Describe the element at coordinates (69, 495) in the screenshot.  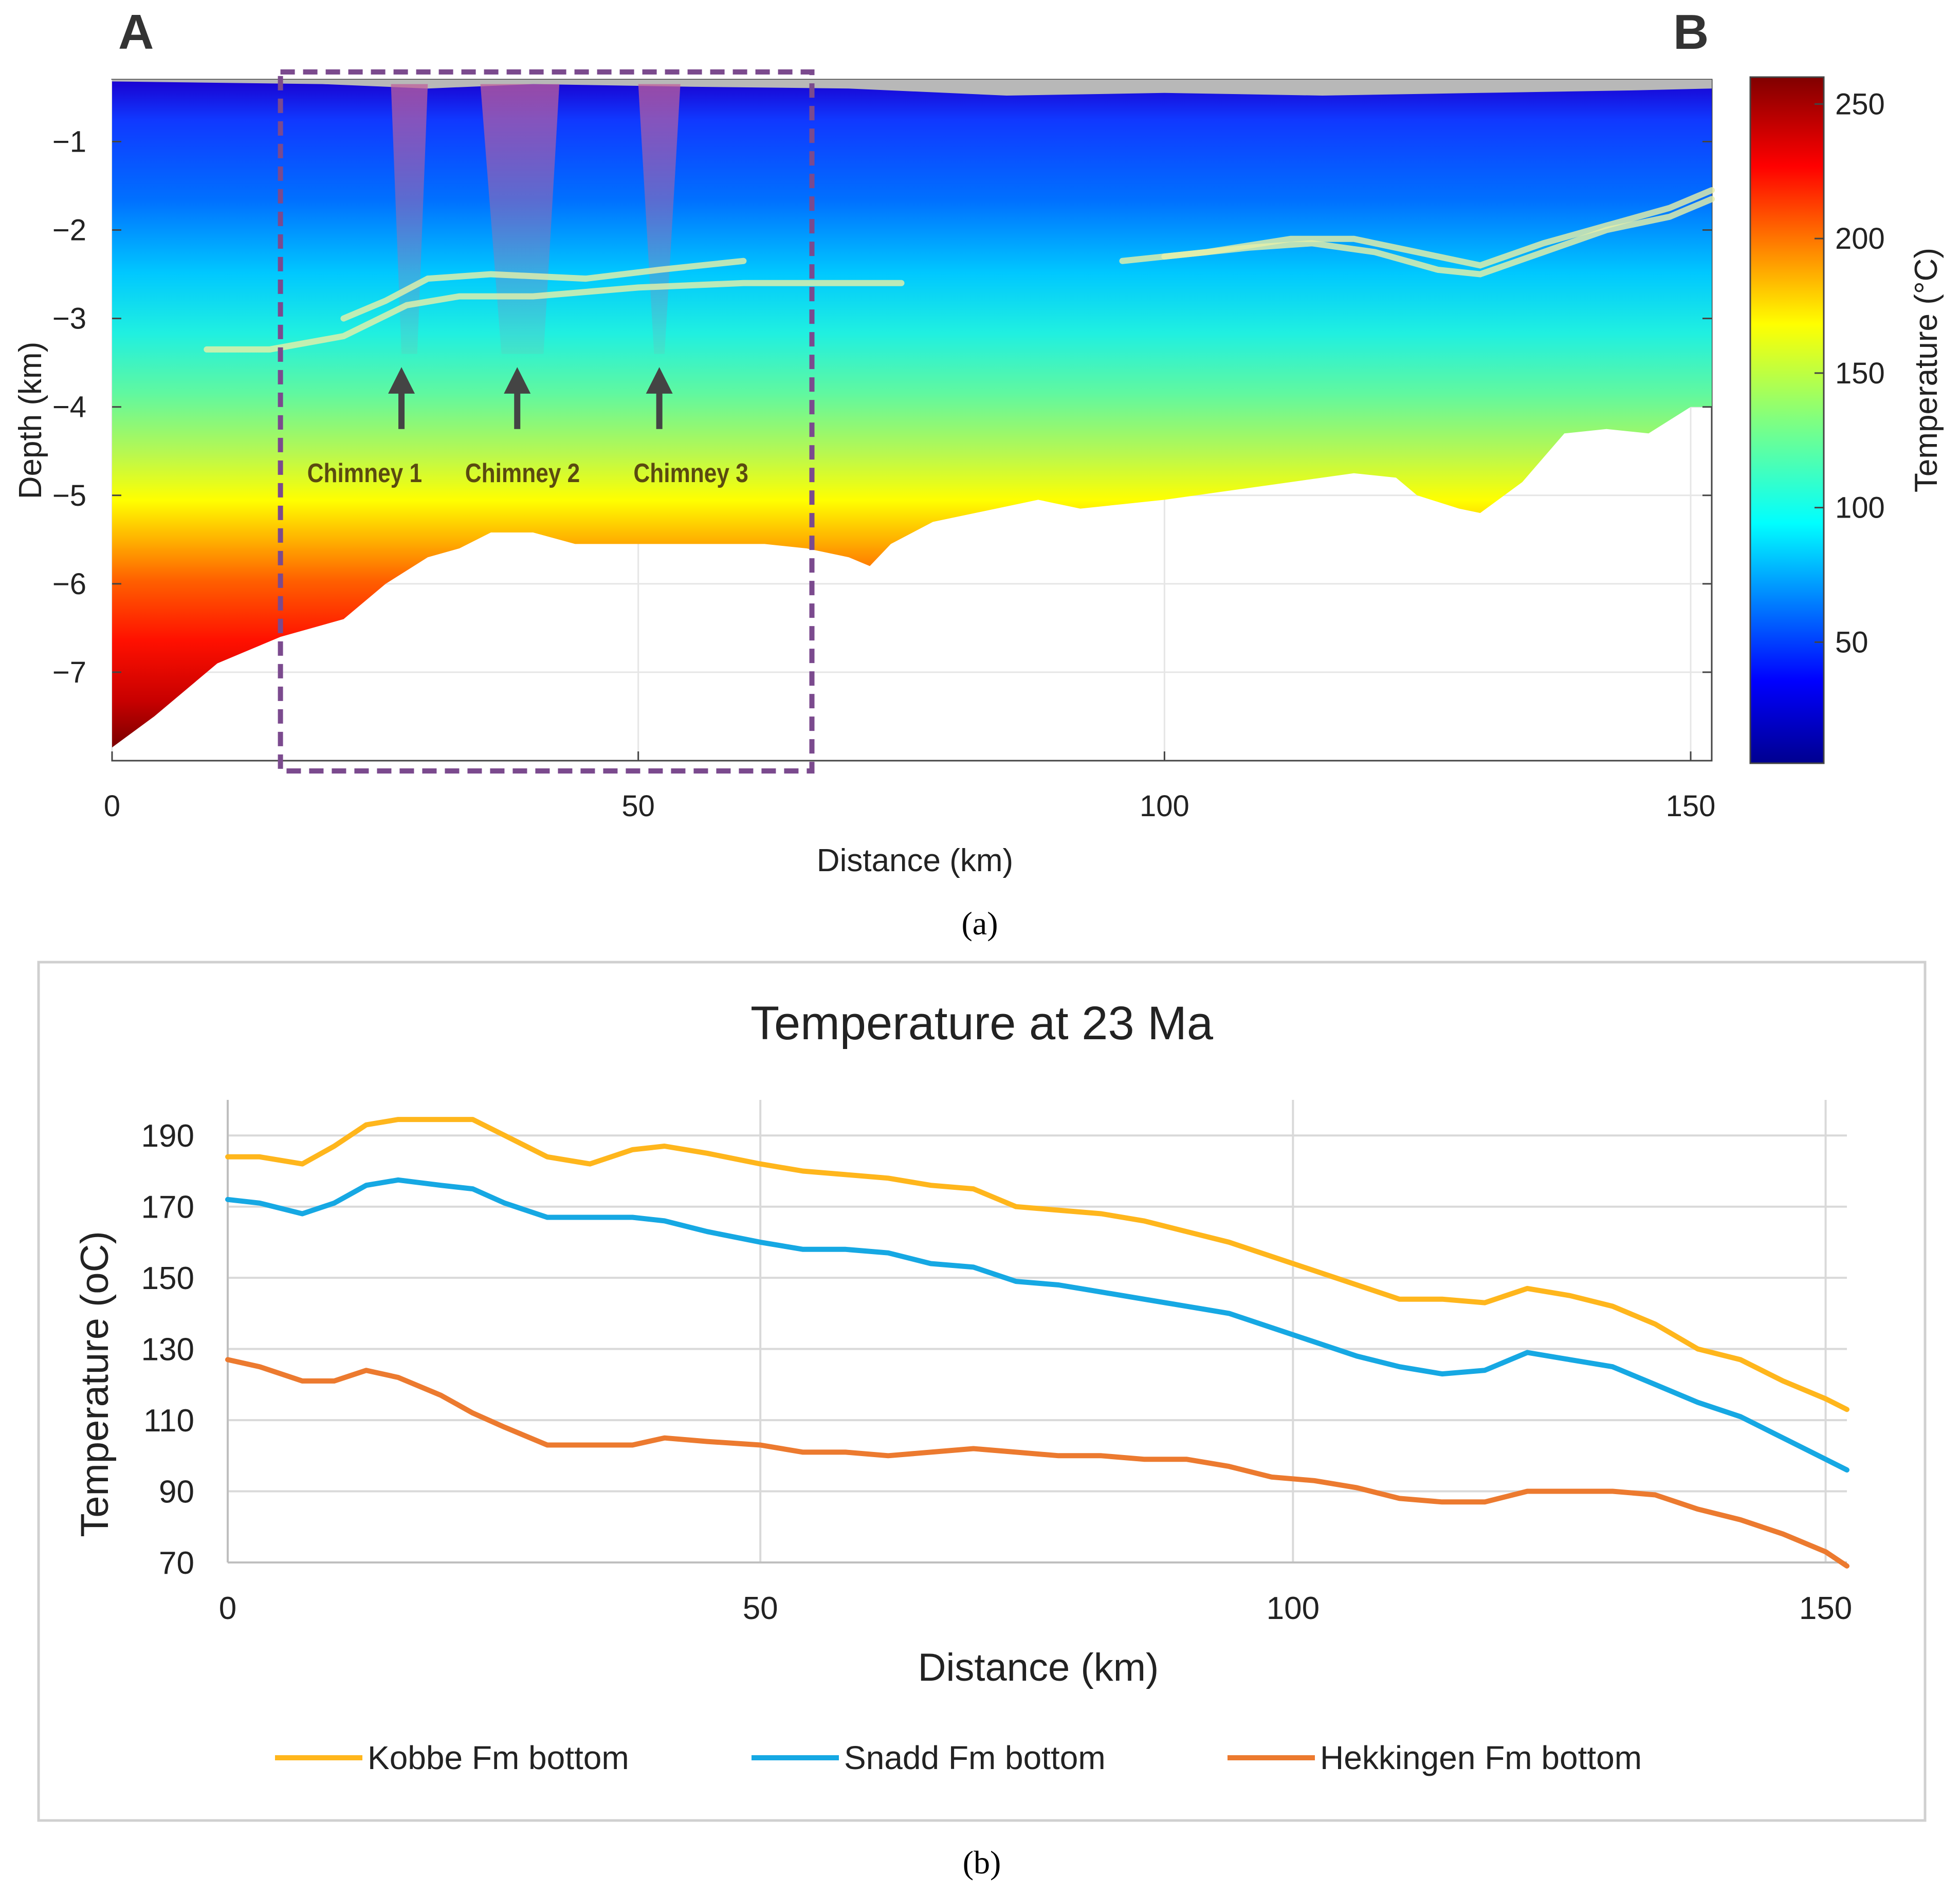
I see `heatmap-y-tick-label: −5` at that location.